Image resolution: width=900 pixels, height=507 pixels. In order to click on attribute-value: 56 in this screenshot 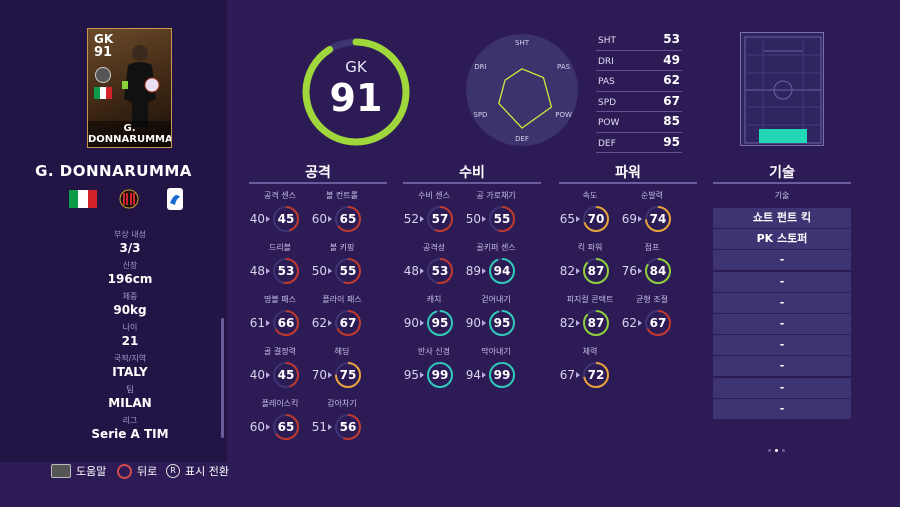, I will do `click(348, 427)`.